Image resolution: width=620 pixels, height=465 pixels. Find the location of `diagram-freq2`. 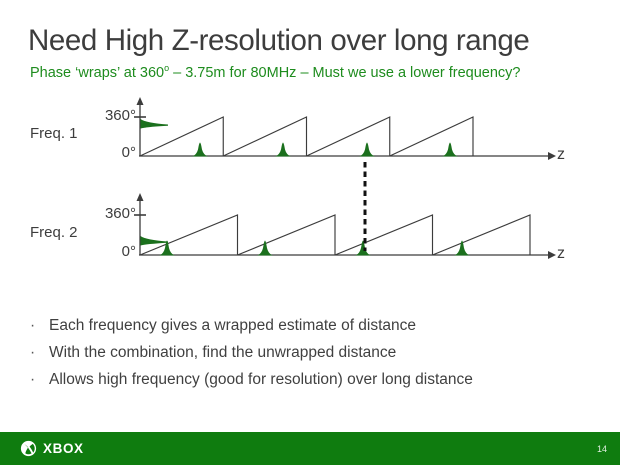

diagram-freq2 is located at coordinates (345, 226).